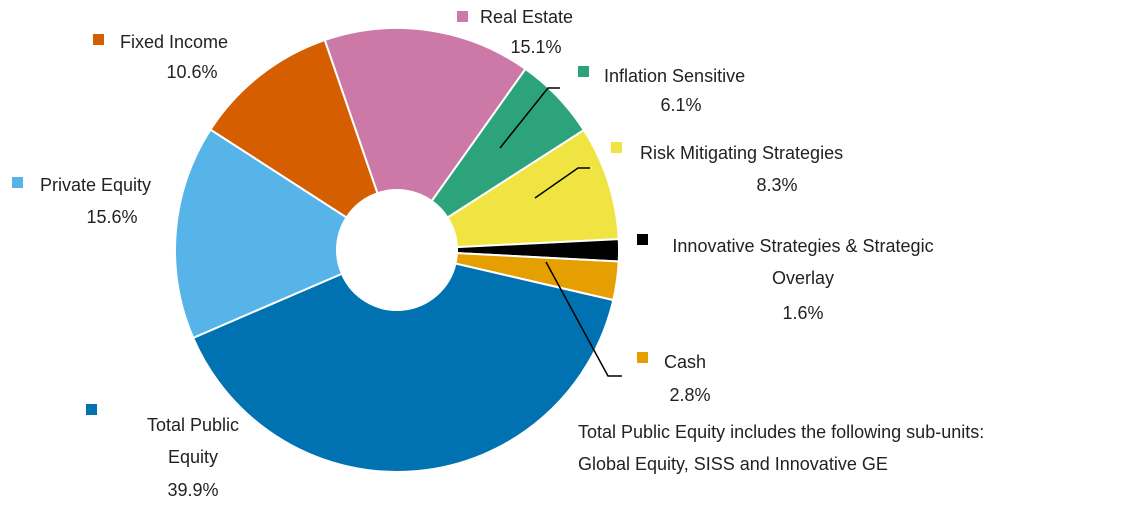 The width and height of the screenshot is (1145, 508). Describe the element at coordinates (681, 105) in the screenshot. I see `data-label: 6.1%` at that location.